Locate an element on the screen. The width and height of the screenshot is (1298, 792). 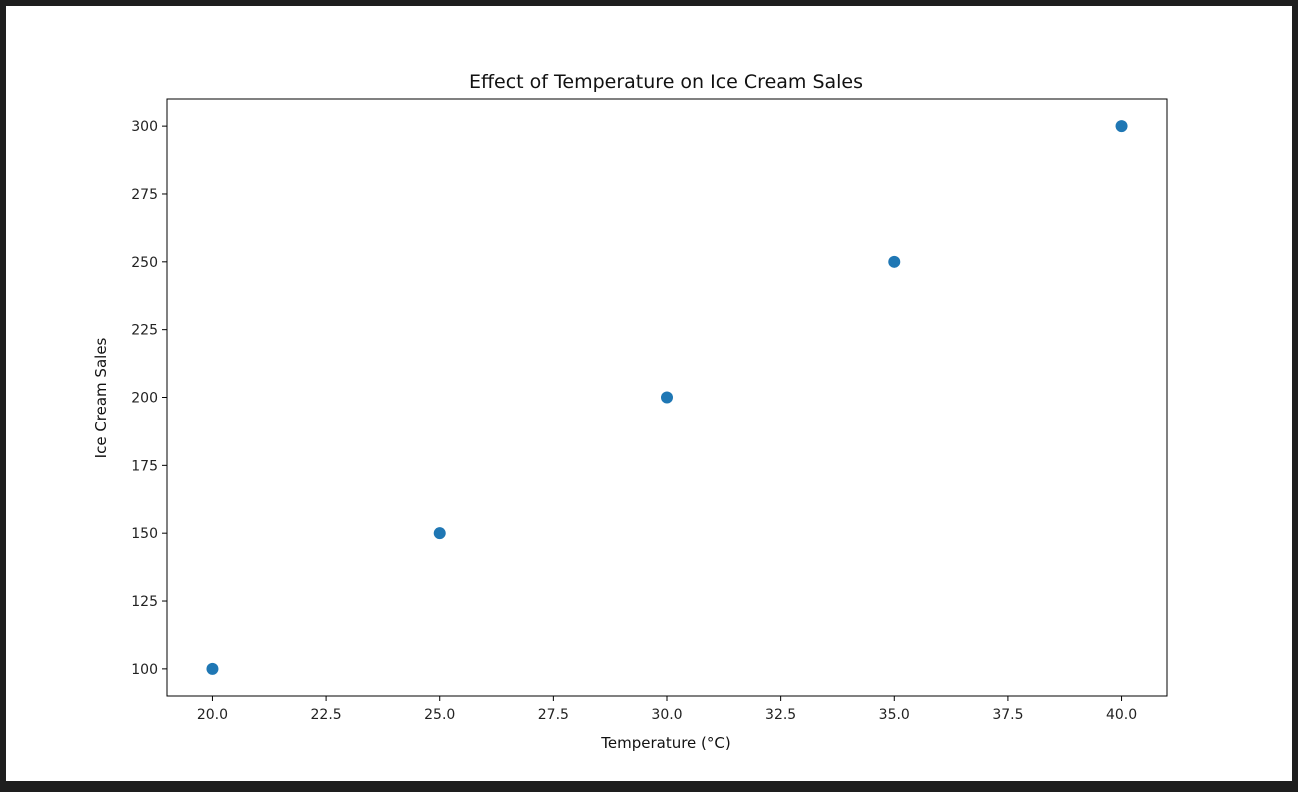
x-tick-label: 35.0 is located at coordinates (894, 715).